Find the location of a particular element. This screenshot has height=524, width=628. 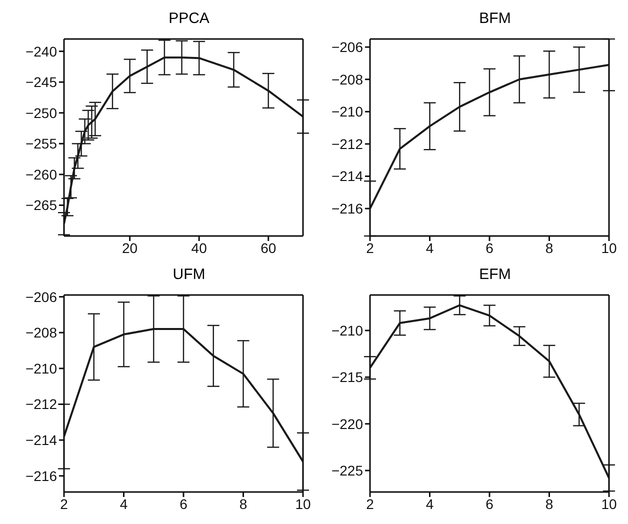

y-tick-label: −250 is located at coordinates (41, 112).